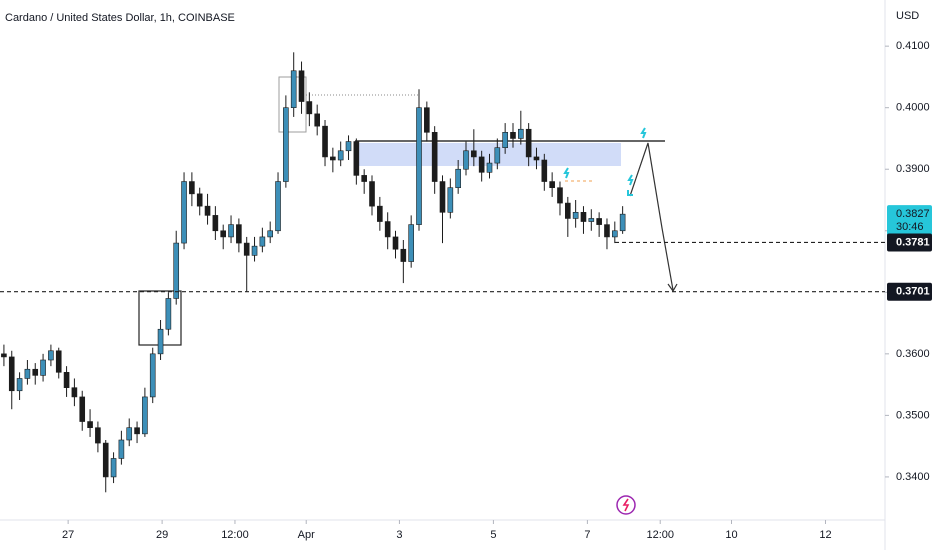  What do you see at coordinates (488, 154) in the screenshot?
I see `zone` at bounding box center [488, 154].